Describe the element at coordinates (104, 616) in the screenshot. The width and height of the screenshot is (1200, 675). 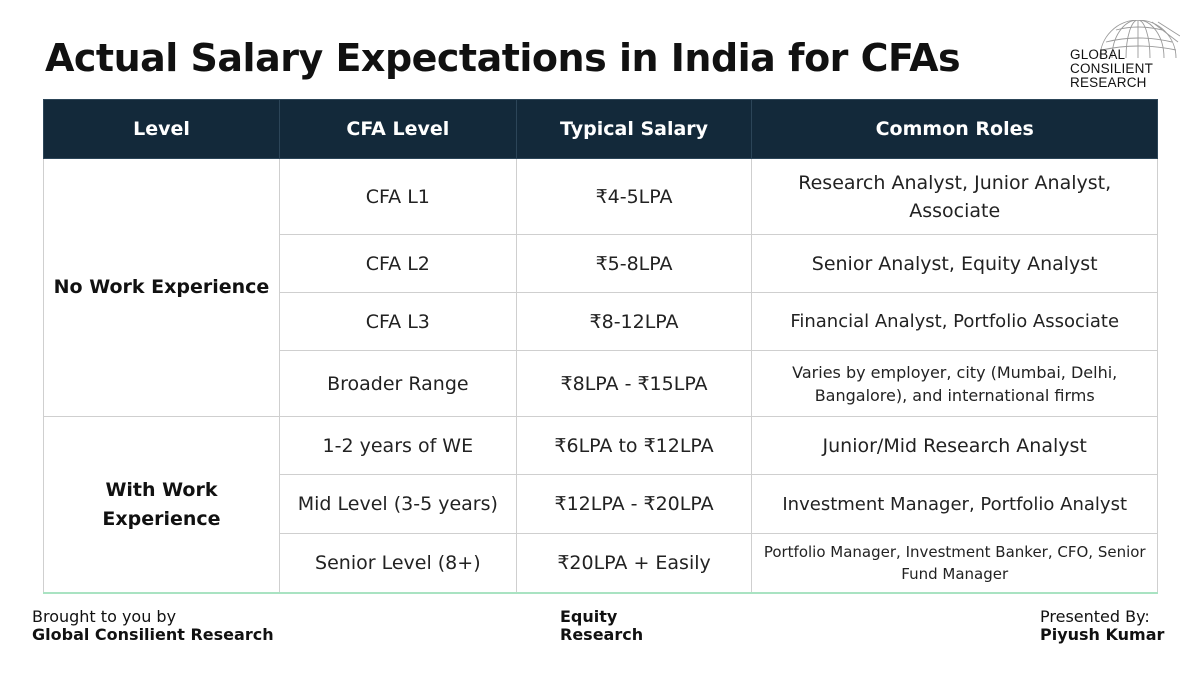
I see `footer-left-line1: Brought to you by` at that location.